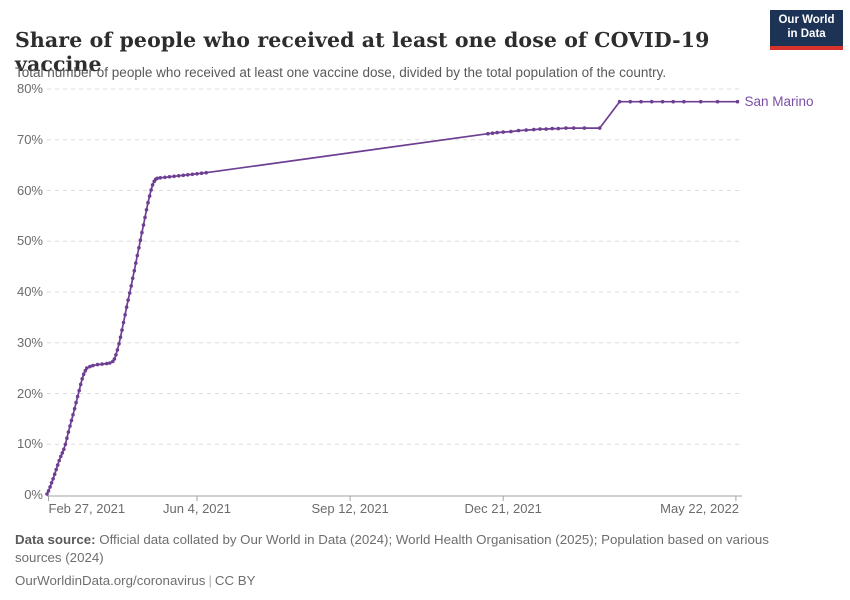  I want to click on x-axis-tick-label: Dec 21, 2021, so click(503, 508).